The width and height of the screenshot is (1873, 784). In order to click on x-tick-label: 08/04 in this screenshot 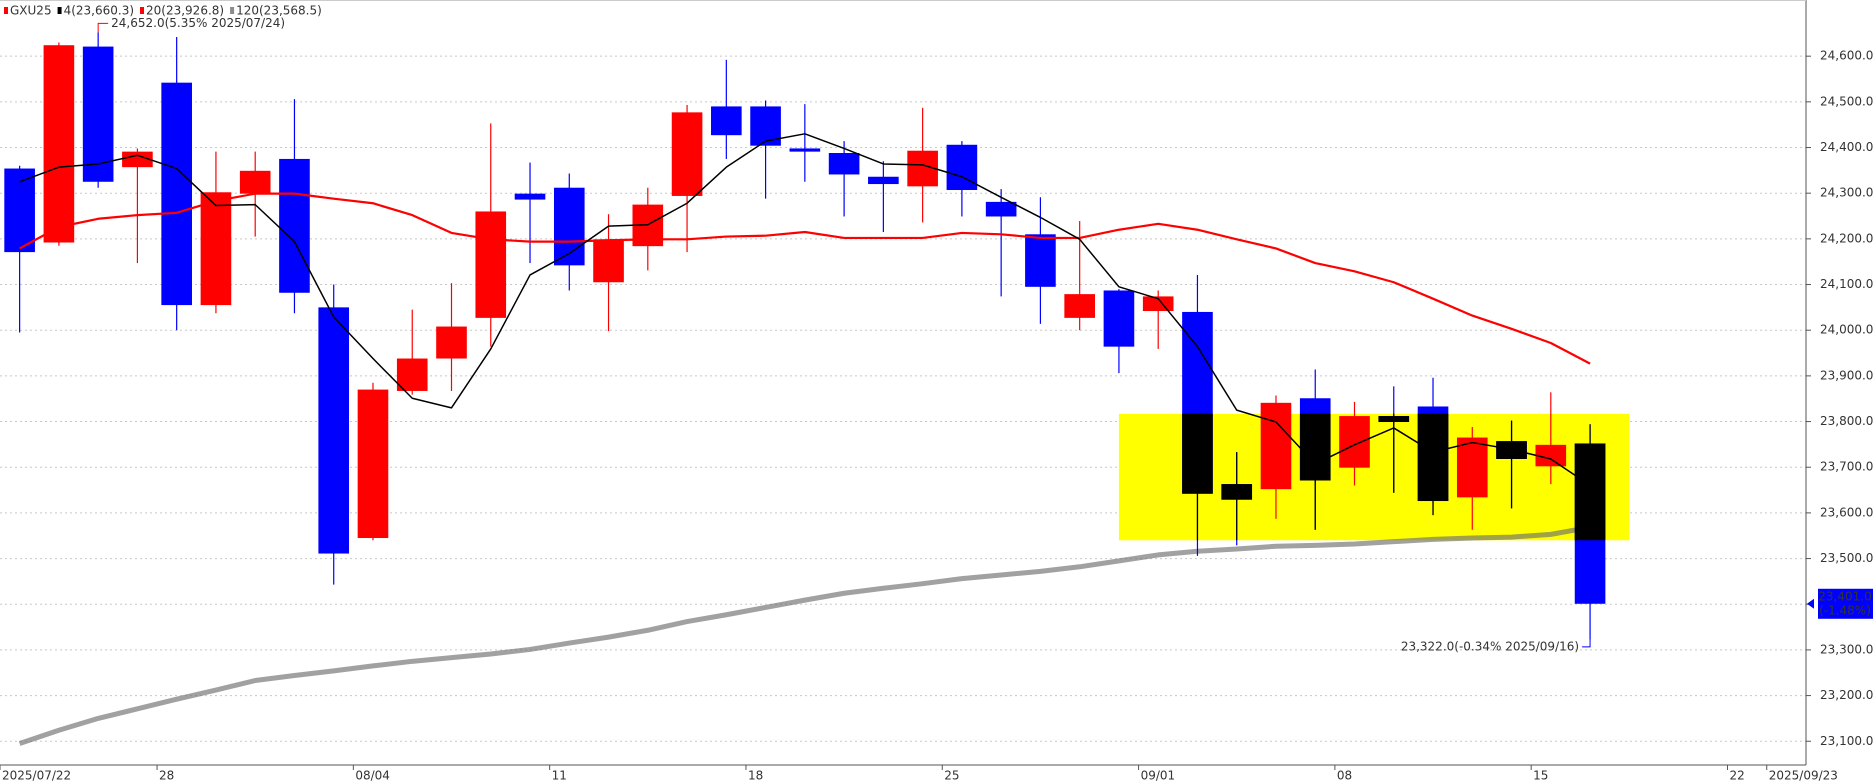, I will do `click(372, 776)`.